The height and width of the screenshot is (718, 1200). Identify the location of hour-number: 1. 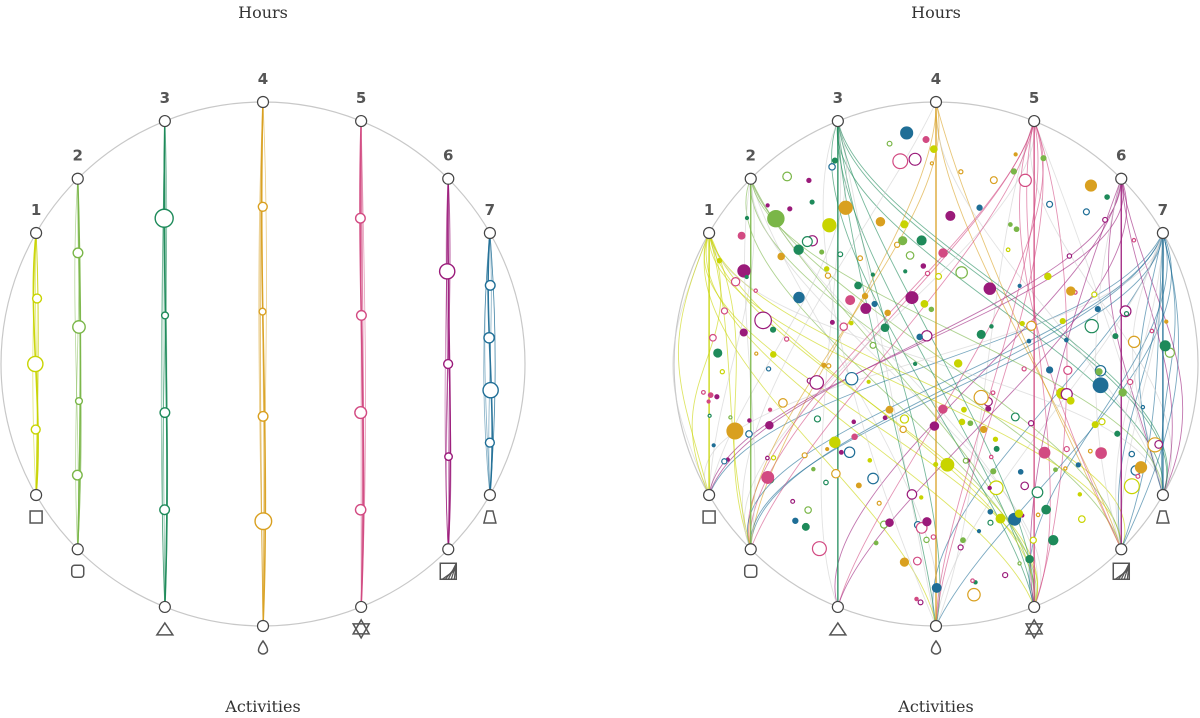
(36, 210).